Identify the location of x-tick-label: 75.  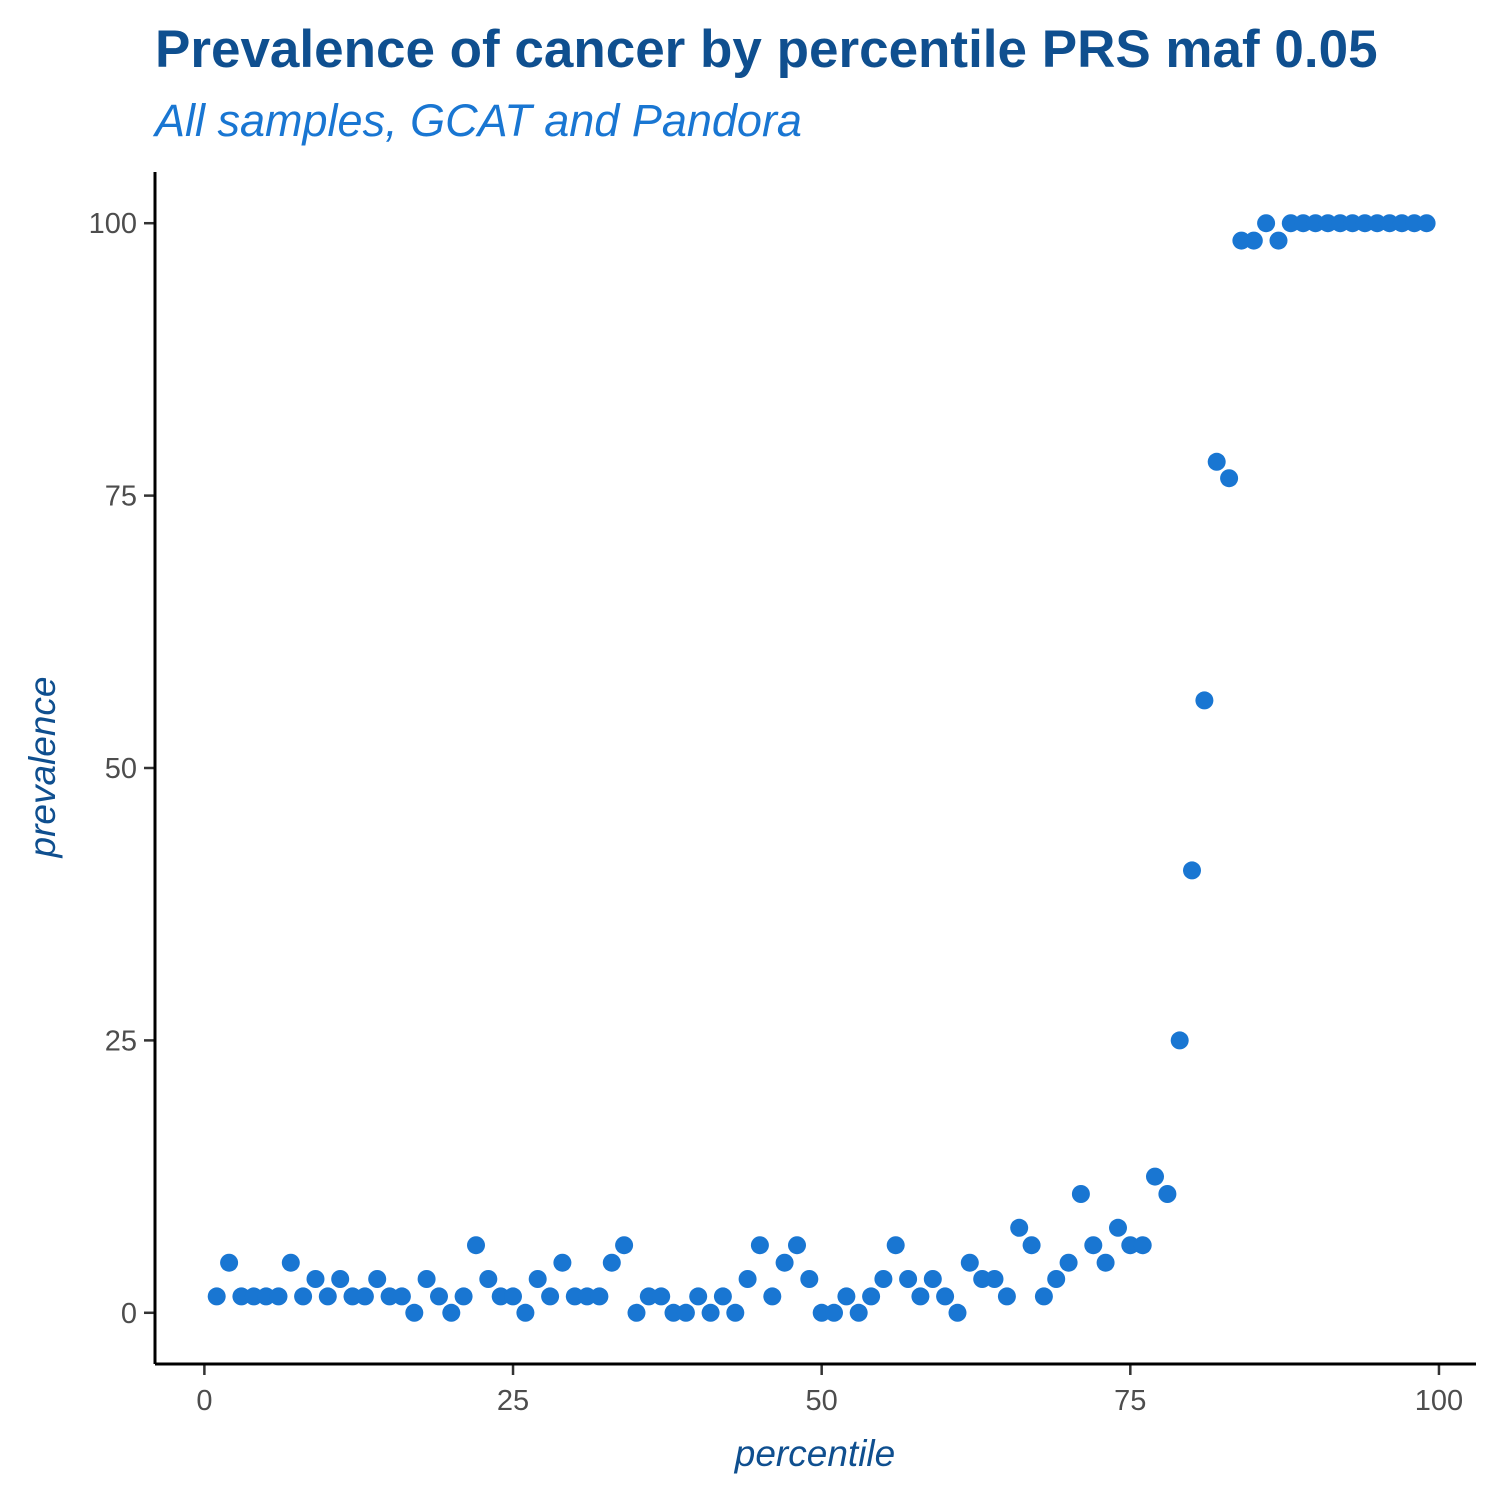
(1130, 1401).